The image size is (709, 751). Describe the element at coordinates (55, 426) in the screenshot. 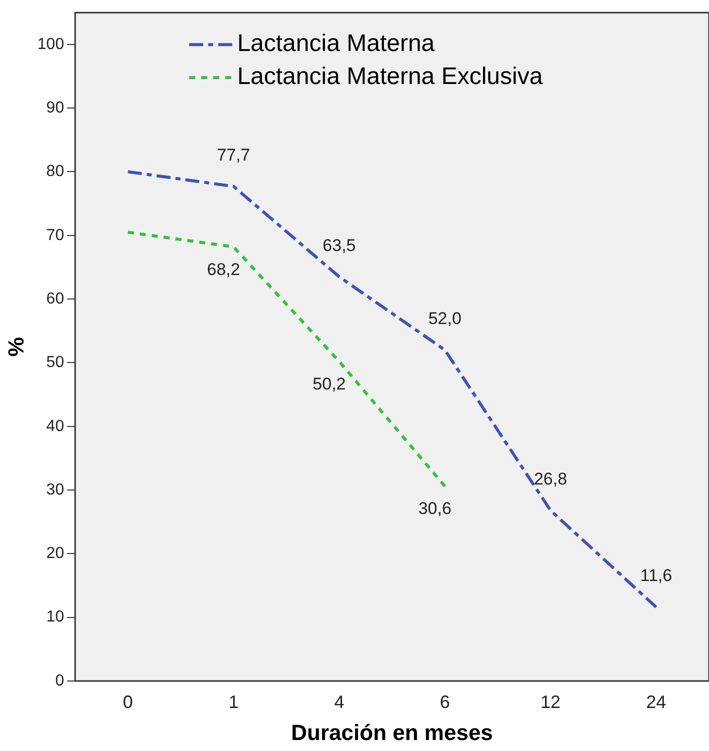

I see `y-tick-label: 40` at that location.